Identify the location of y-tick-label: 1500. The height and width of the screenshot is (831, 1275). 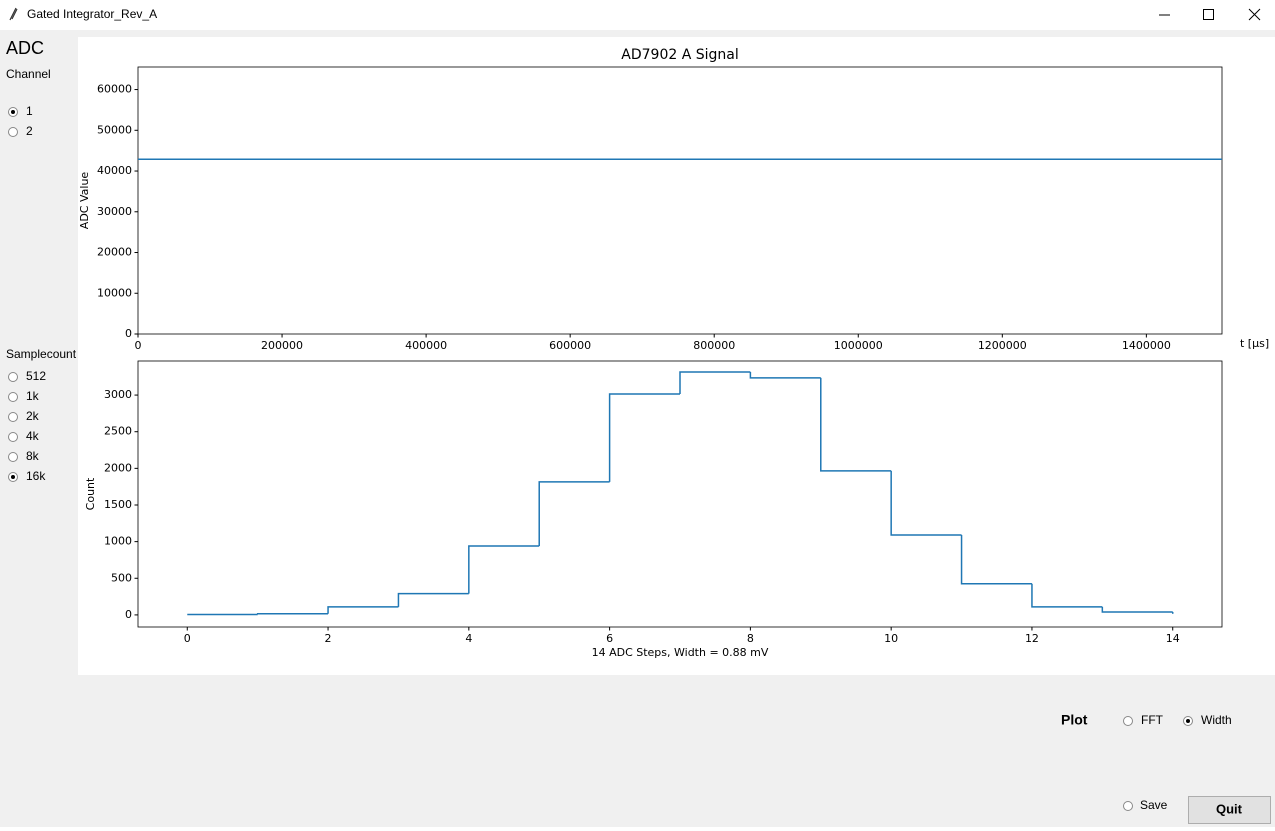
(118, 504).